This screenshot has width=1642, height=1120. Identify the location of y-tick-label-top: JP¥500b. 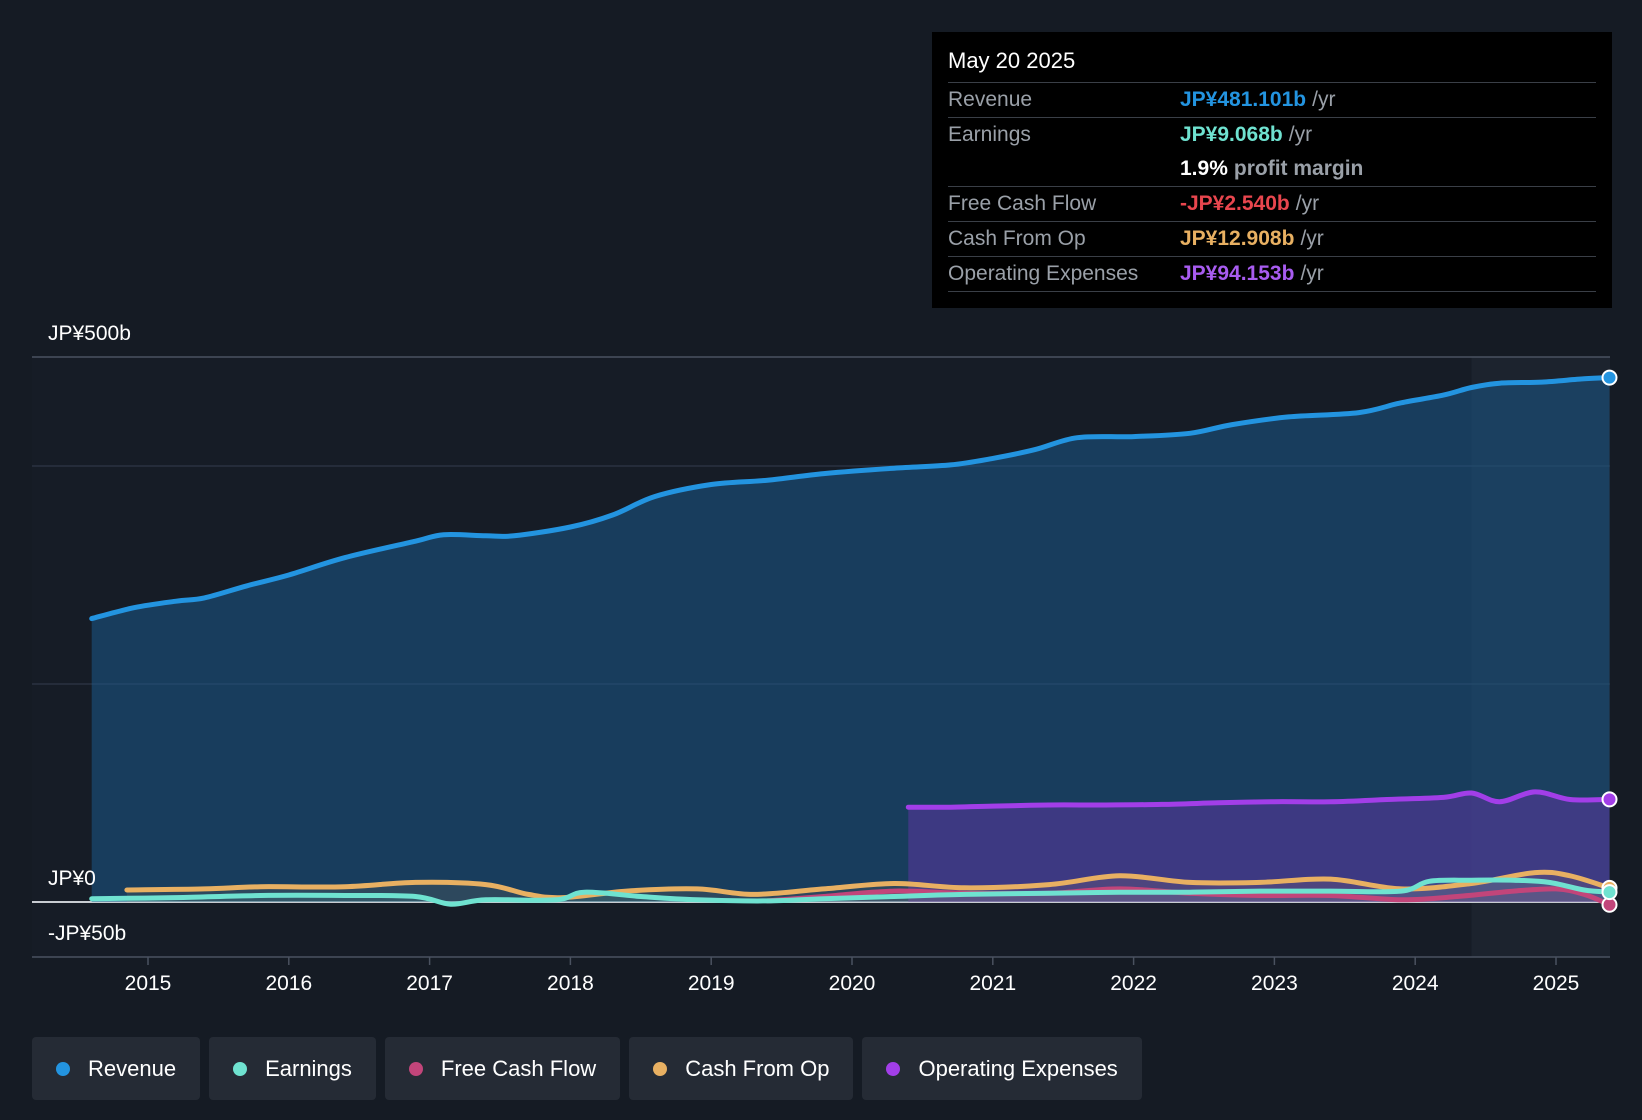
(89, 333).